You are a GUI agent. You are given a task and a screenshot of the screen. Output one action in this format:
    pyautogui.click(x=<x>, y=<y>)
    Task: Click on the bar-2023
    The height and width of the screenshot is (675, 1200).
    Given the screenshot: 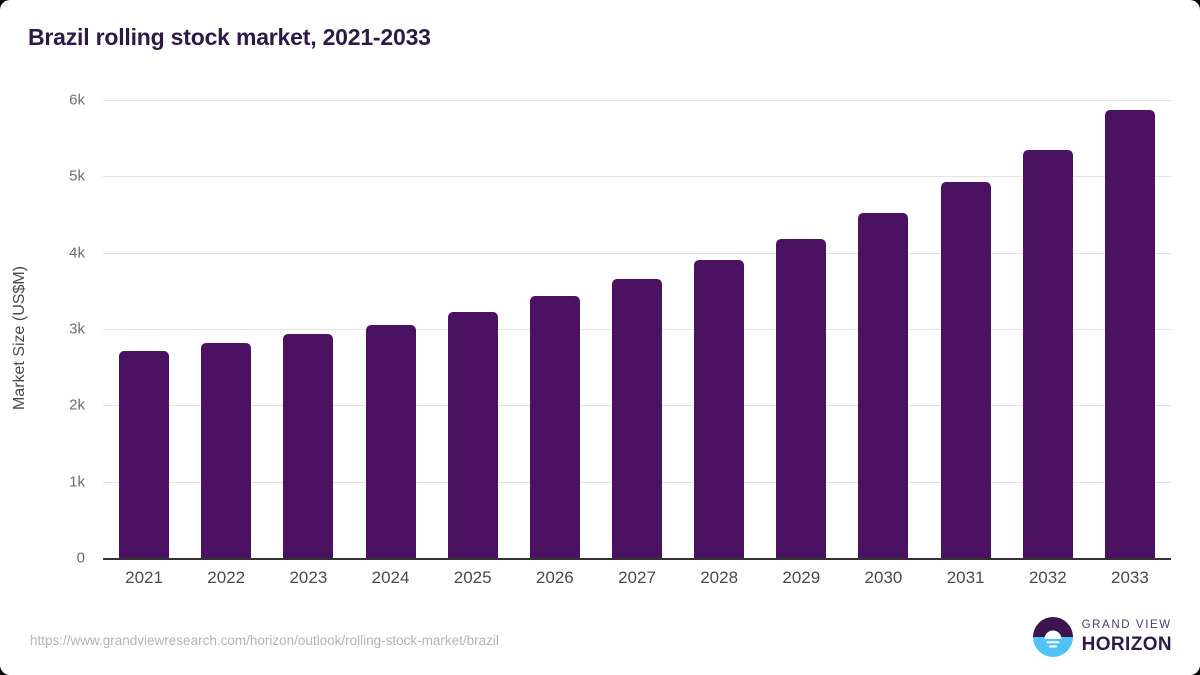 What is the action you would take?
    pyautogui.click(x=308, y=446)
    